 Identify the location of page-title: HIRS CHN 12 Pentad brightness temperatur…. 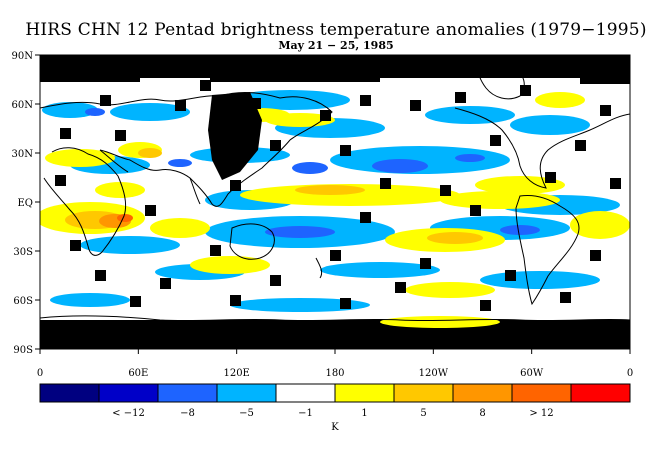
(336, 30).